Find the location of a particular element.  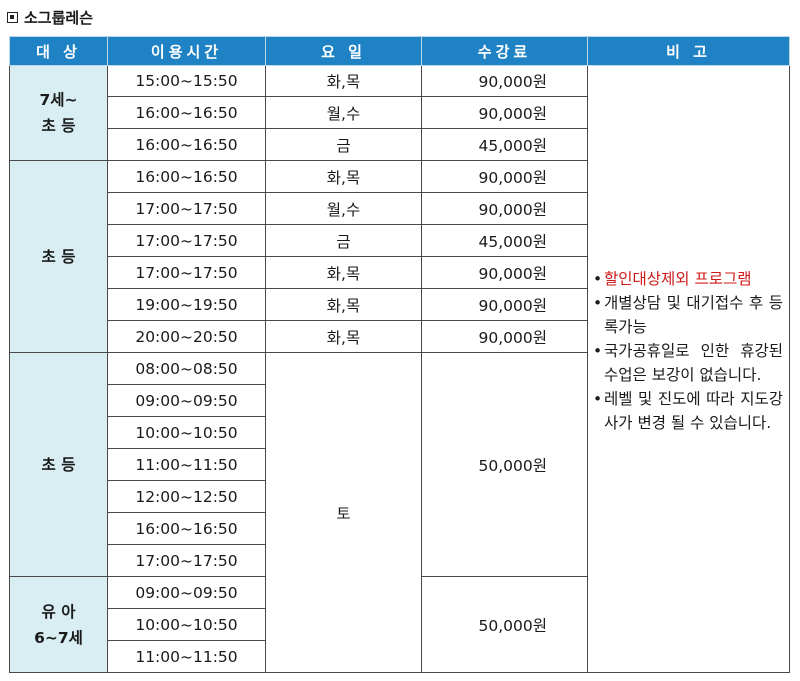

section-title: 소그룹레슨 is located at coordinates (50, 17).